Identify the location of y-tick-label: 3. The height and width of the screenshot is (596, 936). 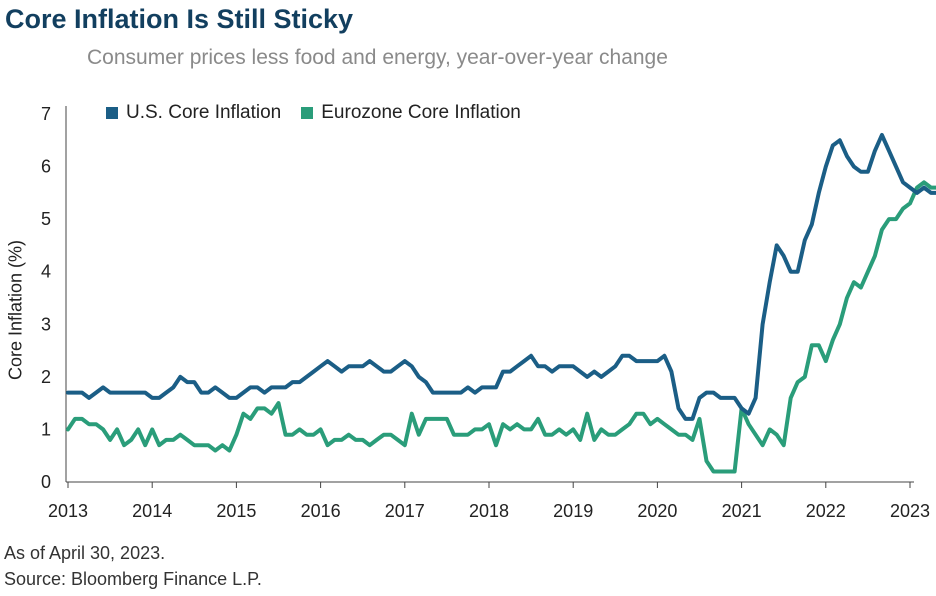
(46, 324).